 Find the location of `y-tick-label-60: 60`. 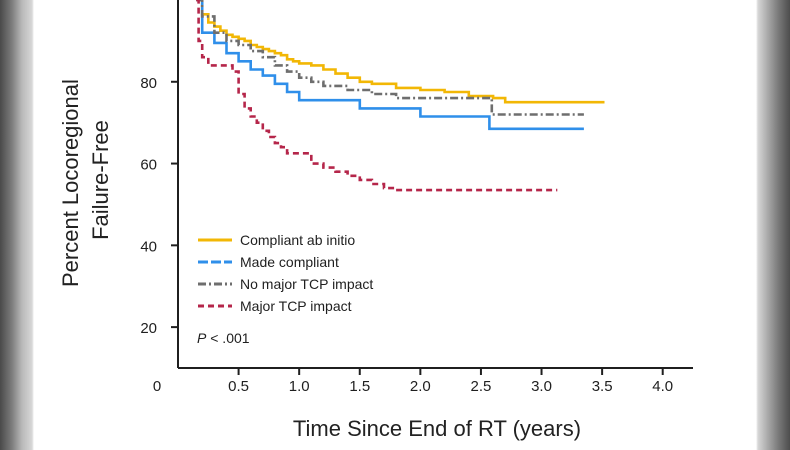

y-tick-label-60: 60 is located at coordinates (148, 165).